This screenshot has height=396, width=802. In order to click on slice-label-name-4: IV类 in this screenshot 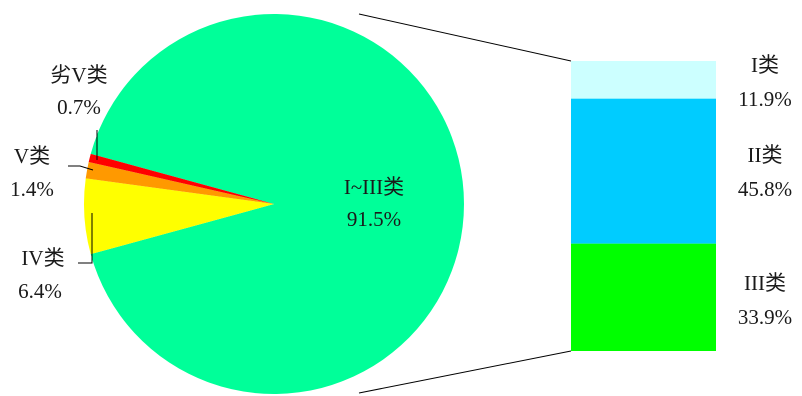, I will do `click(42, 258)`.